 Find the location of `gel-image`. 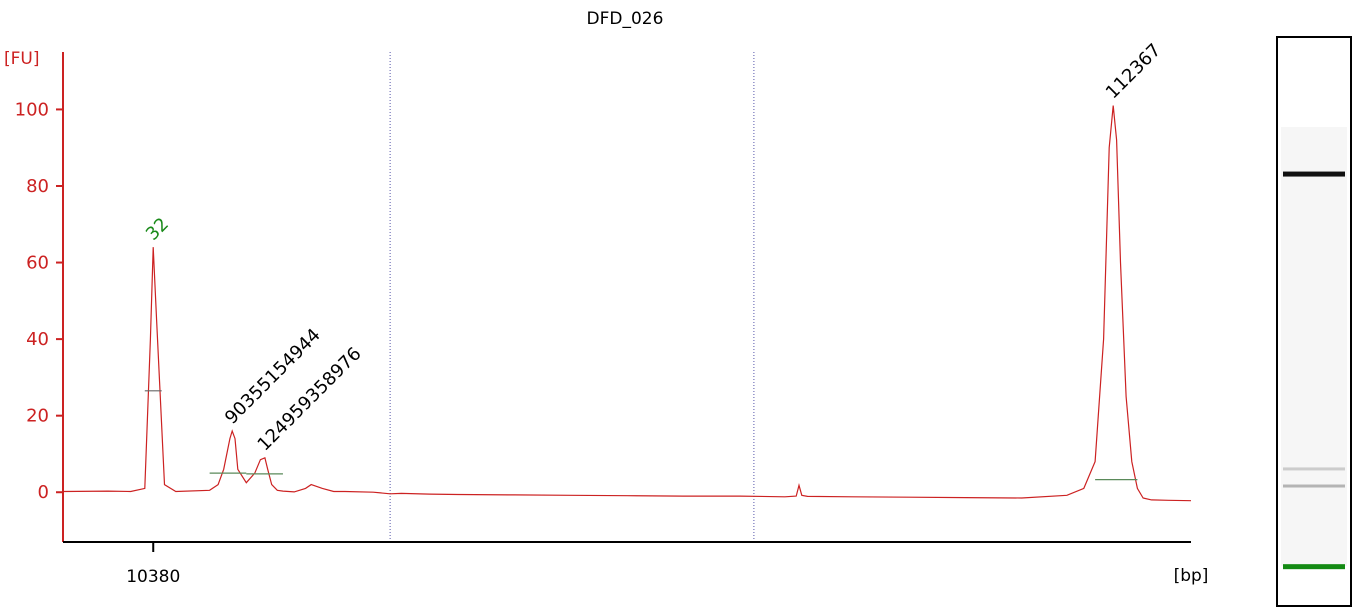

gel-image is located at coordinates (1314, 321).